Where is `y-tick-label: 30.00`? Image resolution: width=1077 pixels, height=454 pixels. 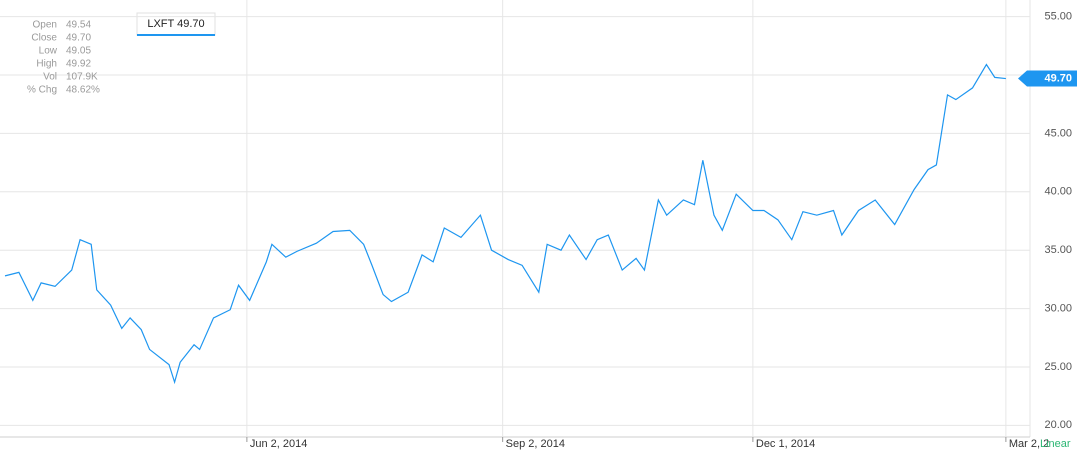
y-tick-label: 30.00 is located at coordinates (1058, 308).